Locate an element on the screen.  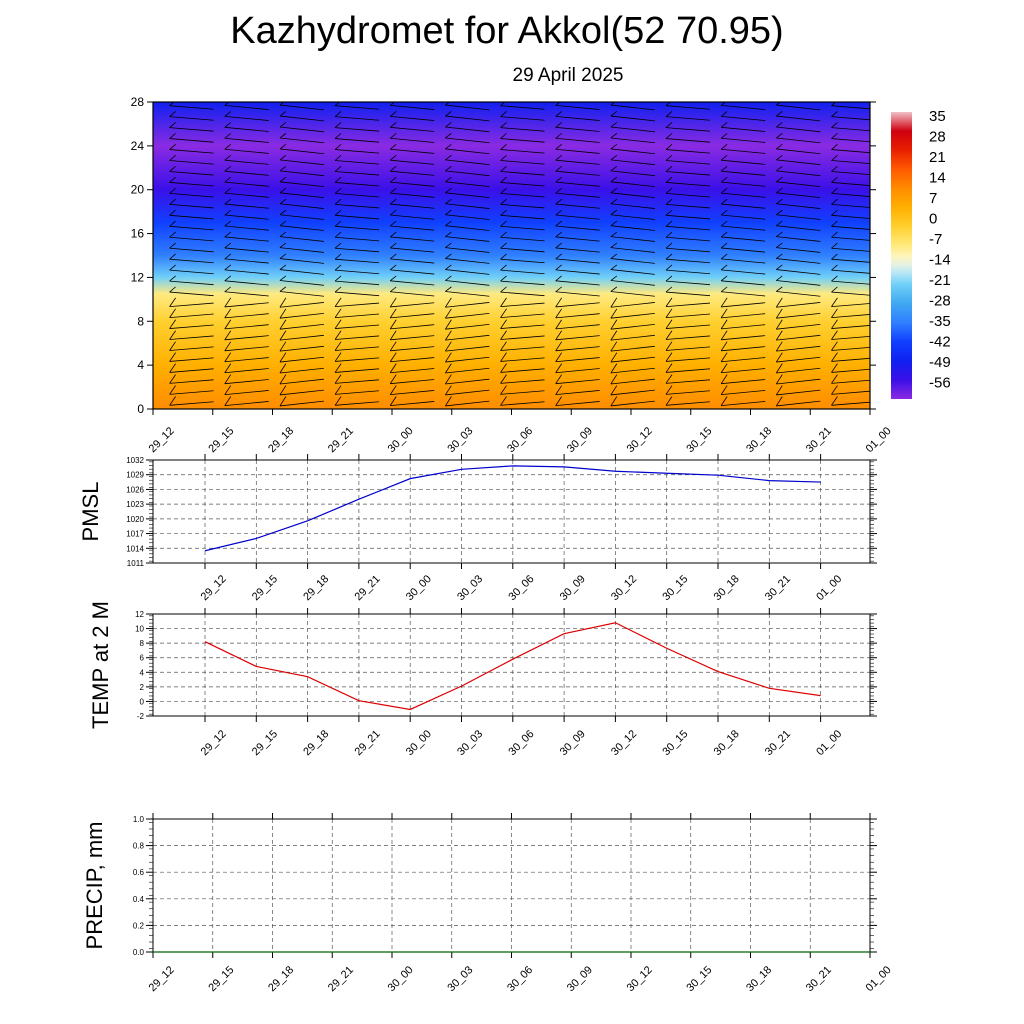
x-tick-label: 30_06 is located at coordinates (520, 440).